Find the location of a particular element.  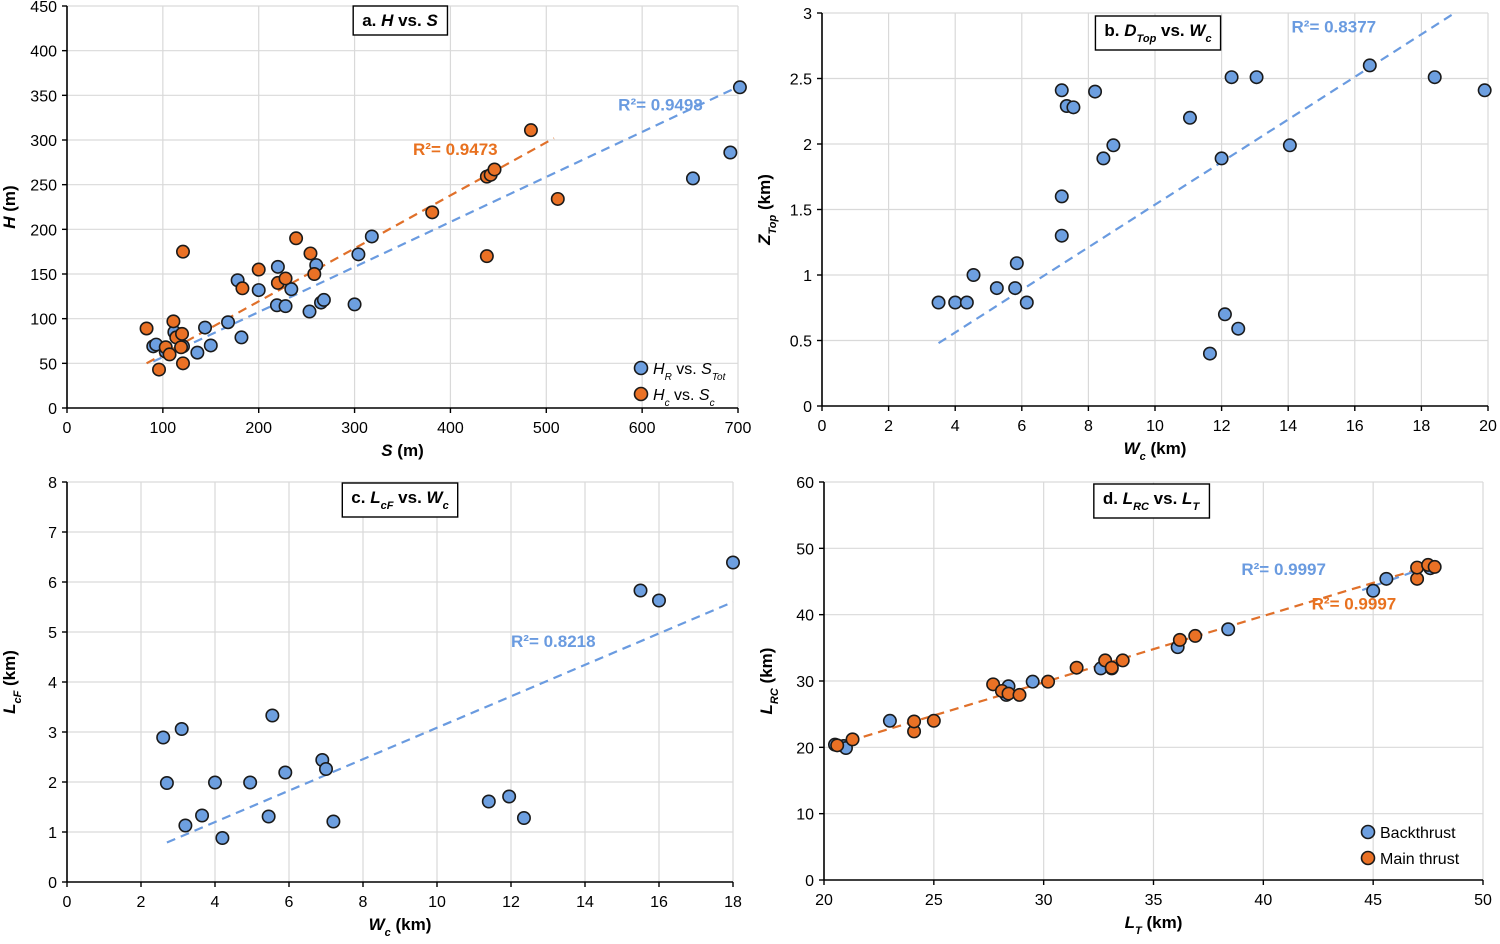

chart-d-r2-label: R²= 0.9997 is located at coordinates (1354, 603).